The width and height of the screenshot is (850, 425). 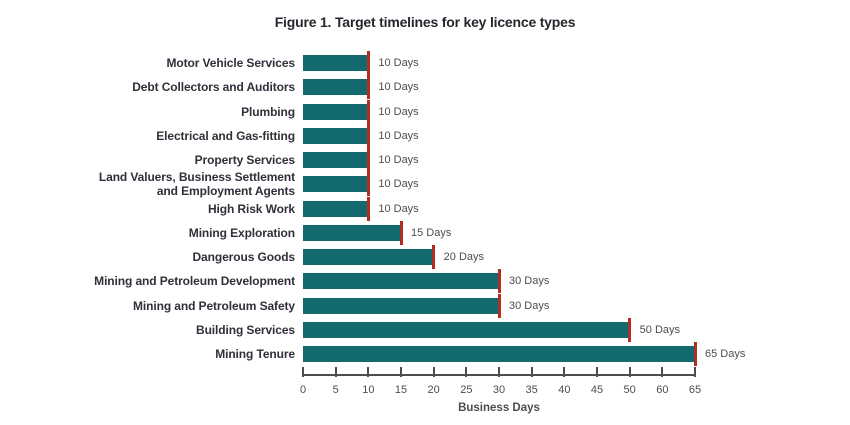 What do you see at coordinates (695, 390) in the screenshot?
I see `x-tick-label: 65` at bounding box center [695, 390].